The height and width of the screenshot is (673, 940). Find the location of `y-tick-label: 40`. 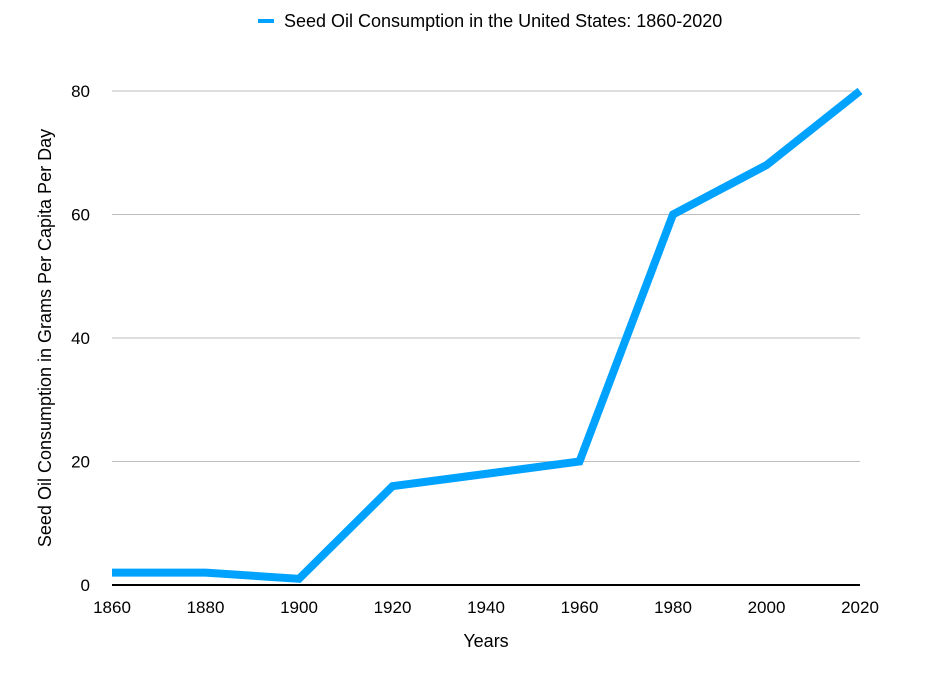

y-tick-label: 40 is located at coordinates (80, 338).